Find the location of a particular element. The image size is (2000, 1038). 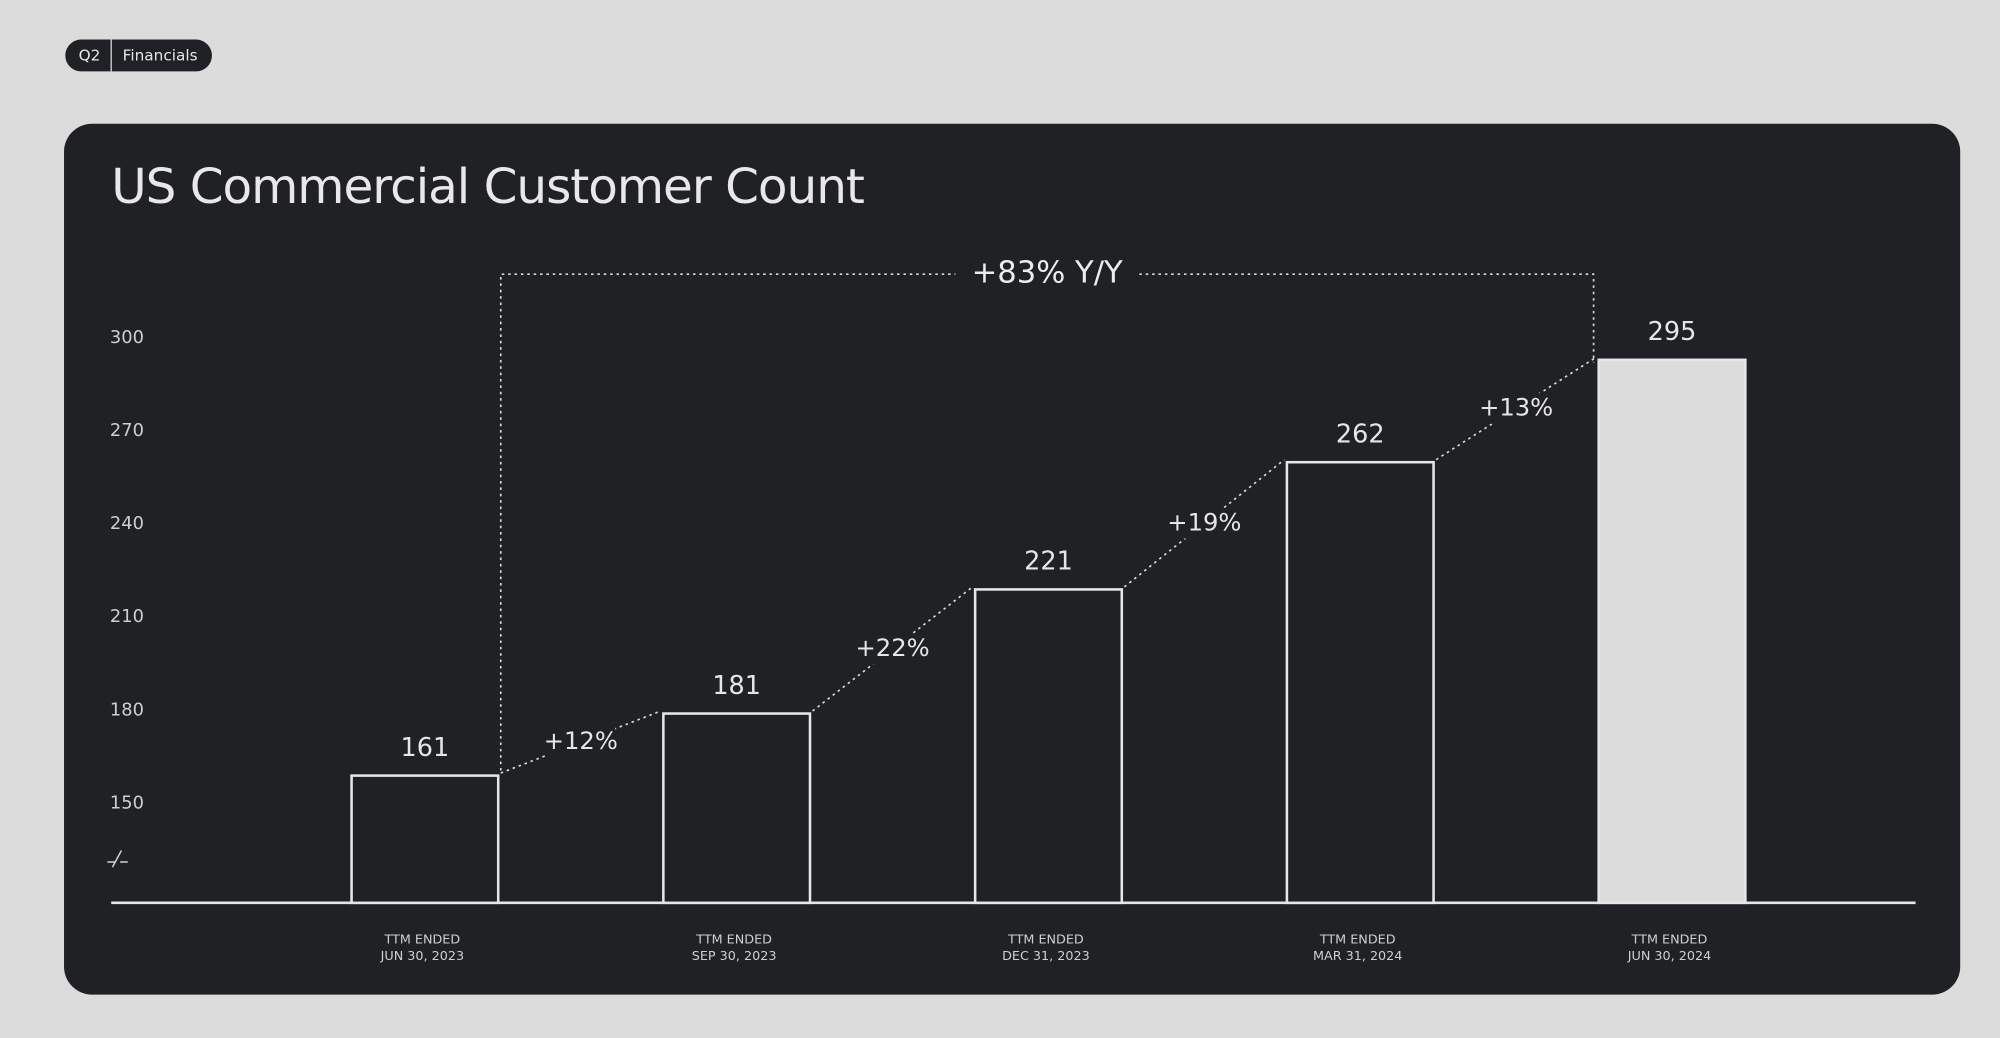

y-tick-label: 180 is located at coordinates (127, 709).